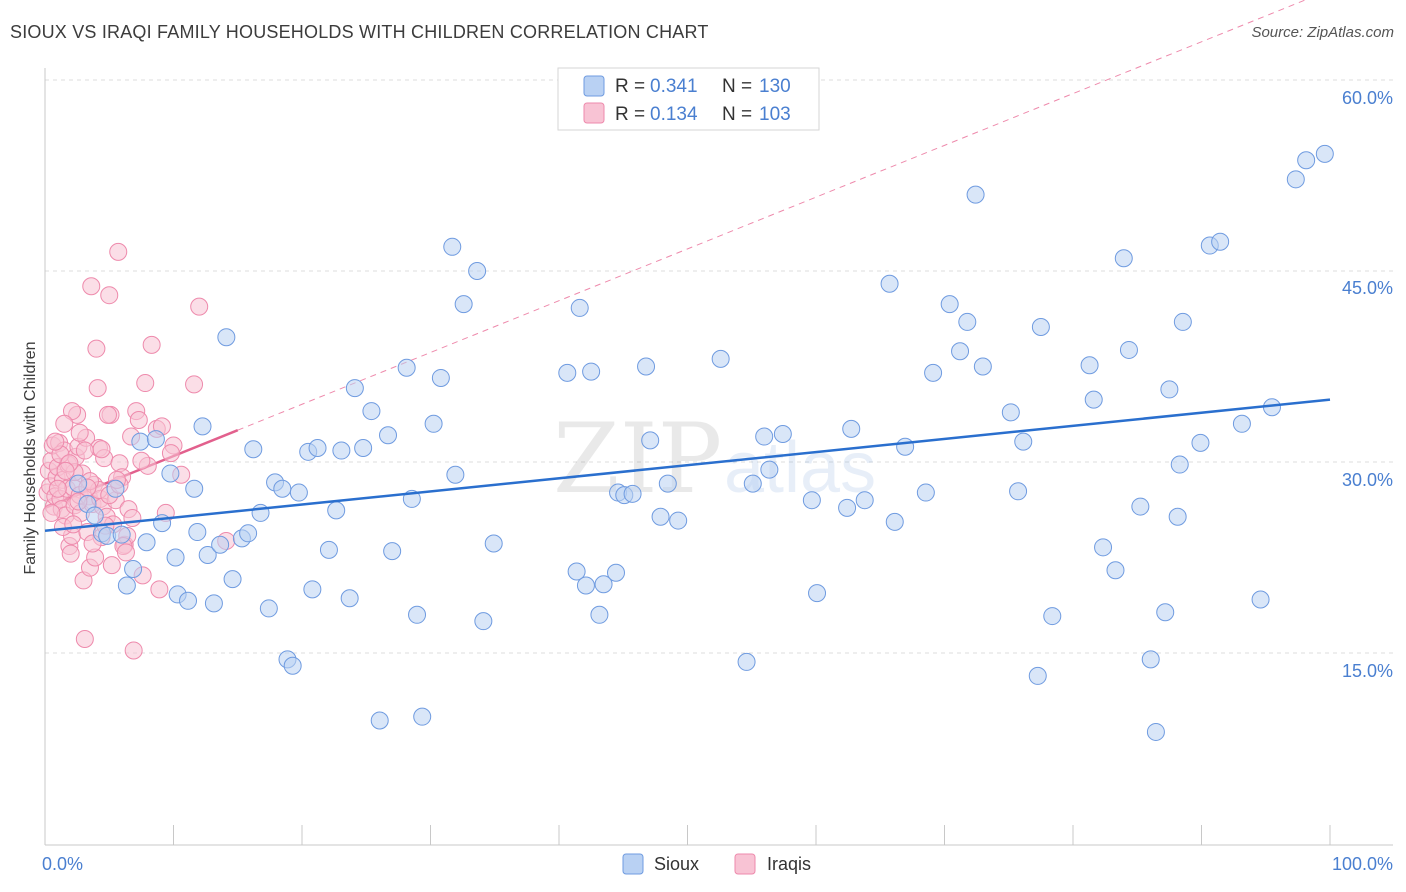 Image resolution: width=1406 pixels, height=892 pixels. What do you see at coordinates (800, 468) in the screenshot?
I see `watermark-atlas: atlas` at bounding box center [800, 468].